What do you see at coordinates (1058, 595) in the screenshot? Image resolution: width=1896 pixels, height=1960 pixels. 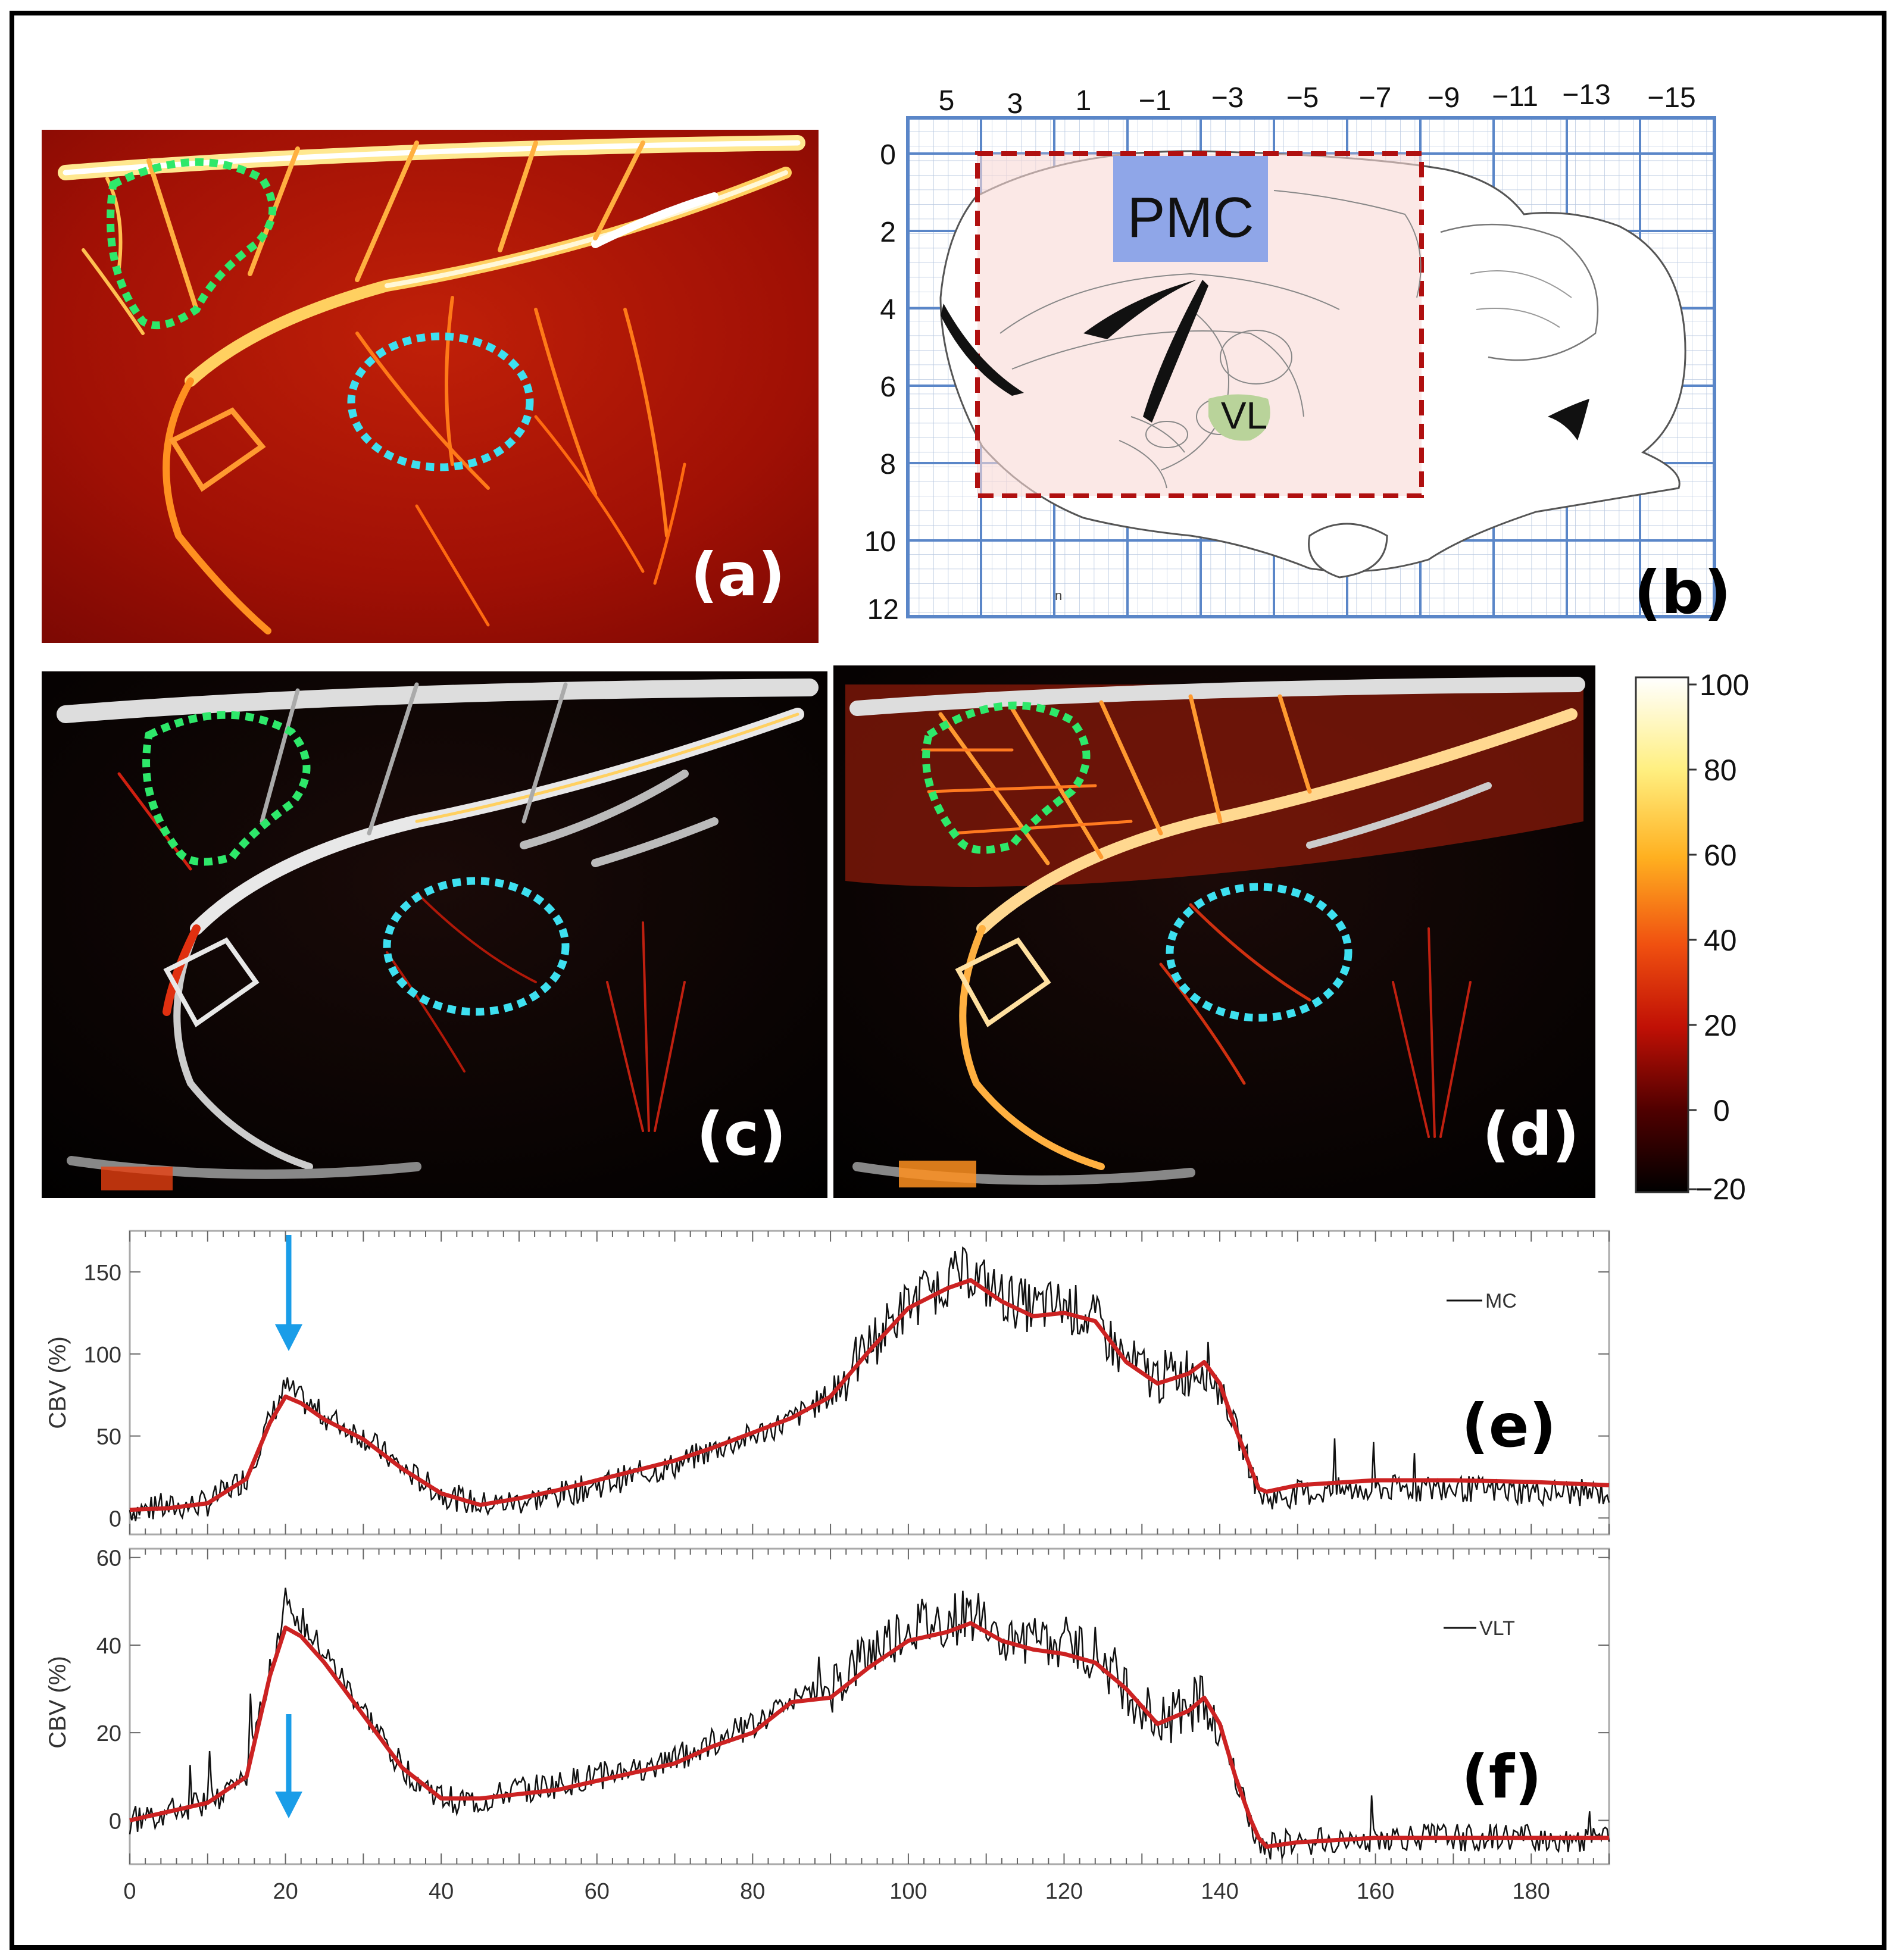 I see `small-mark: n` at bounding box center [1058, 595].